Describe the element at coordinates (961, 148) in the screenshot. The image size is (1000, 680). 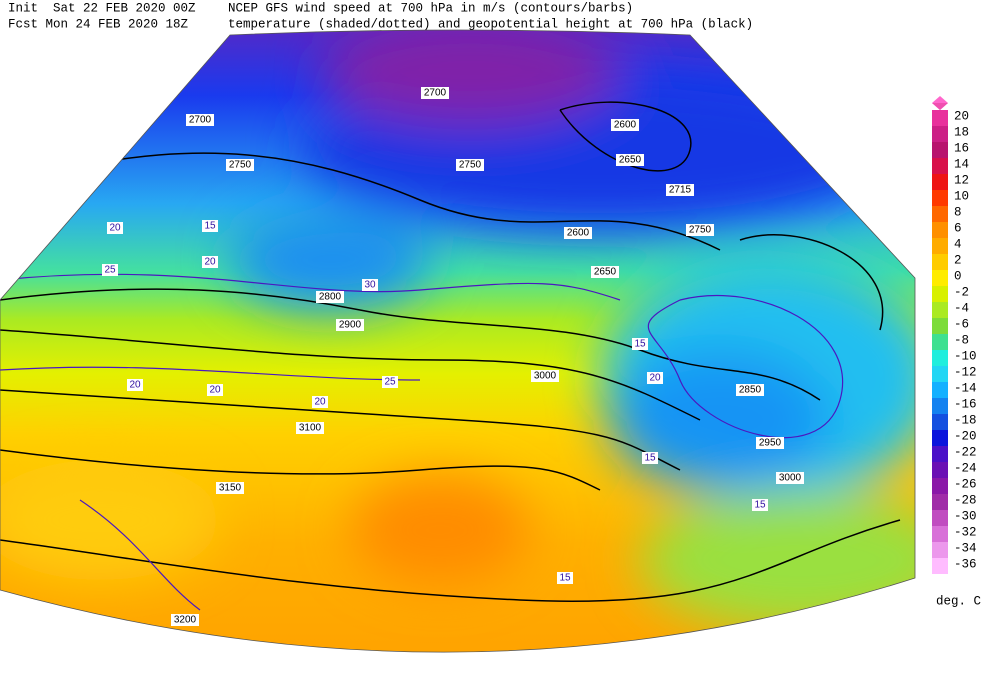
I see `colorbar-label: 16` at that location.